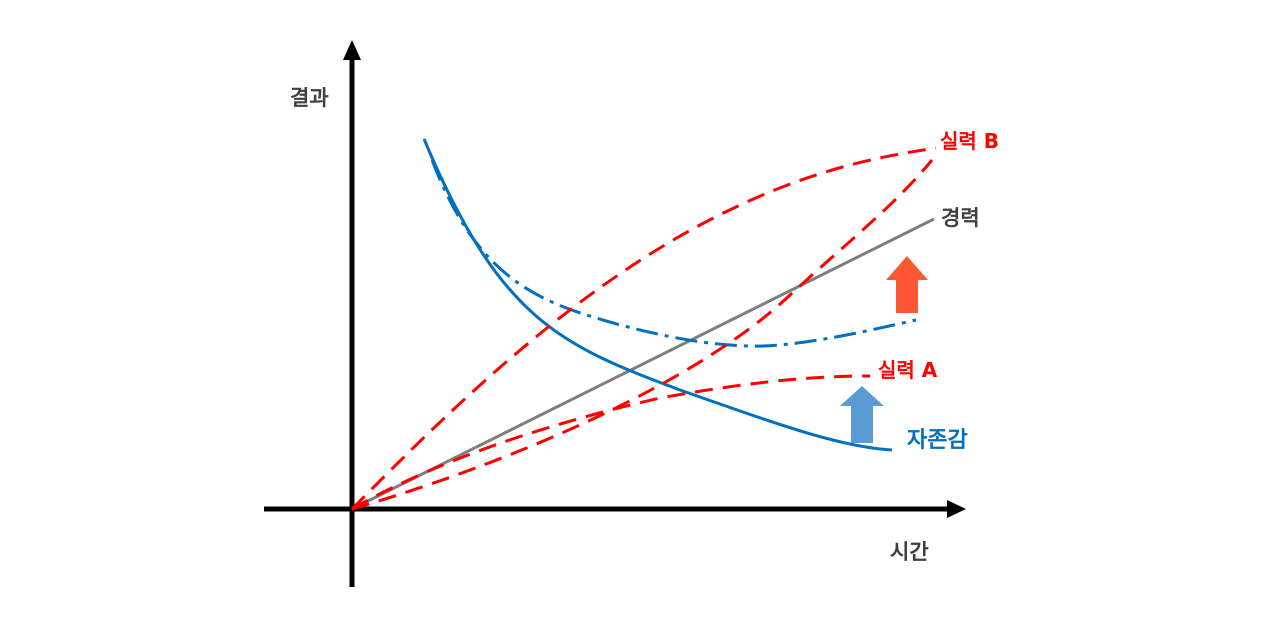 This screenshot has width=1280, height=624. Describe the element at coordinates (673, 253) in the screenshot. I see `self-esteem-improved-curve` at that location.